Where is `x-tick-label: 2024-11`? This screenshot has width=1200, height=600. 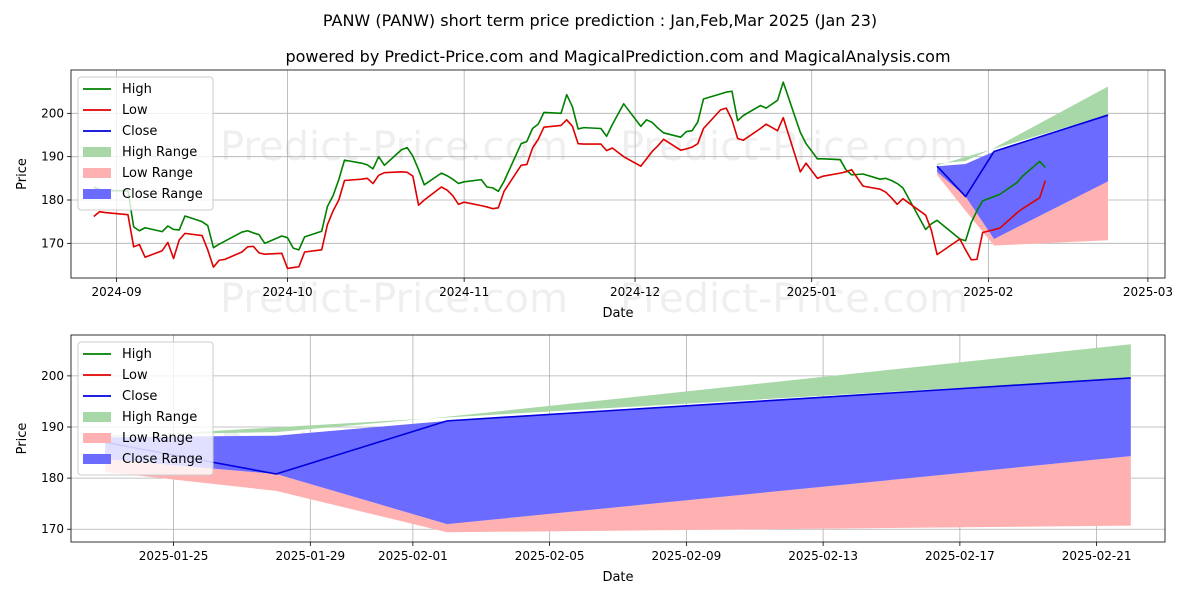 x-tick-label: 2024-11 is located at coordinates (464, 292).